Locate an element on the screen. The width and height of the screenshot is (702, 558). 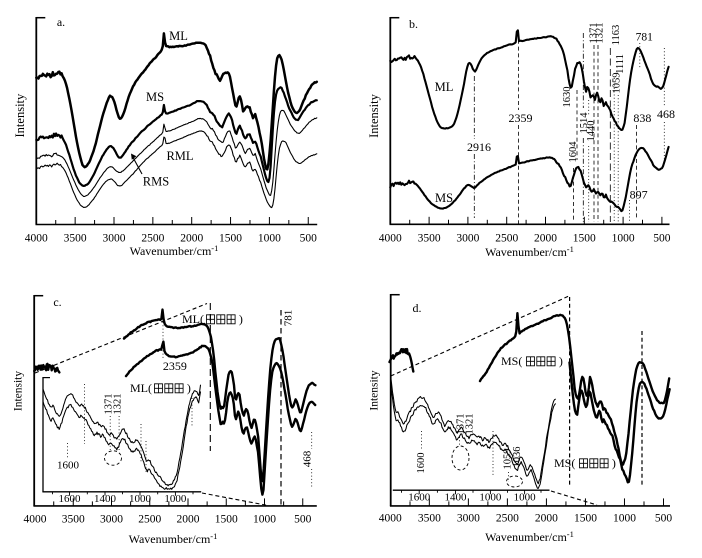
svg-text: RMS is located at coordinates (156, 182).